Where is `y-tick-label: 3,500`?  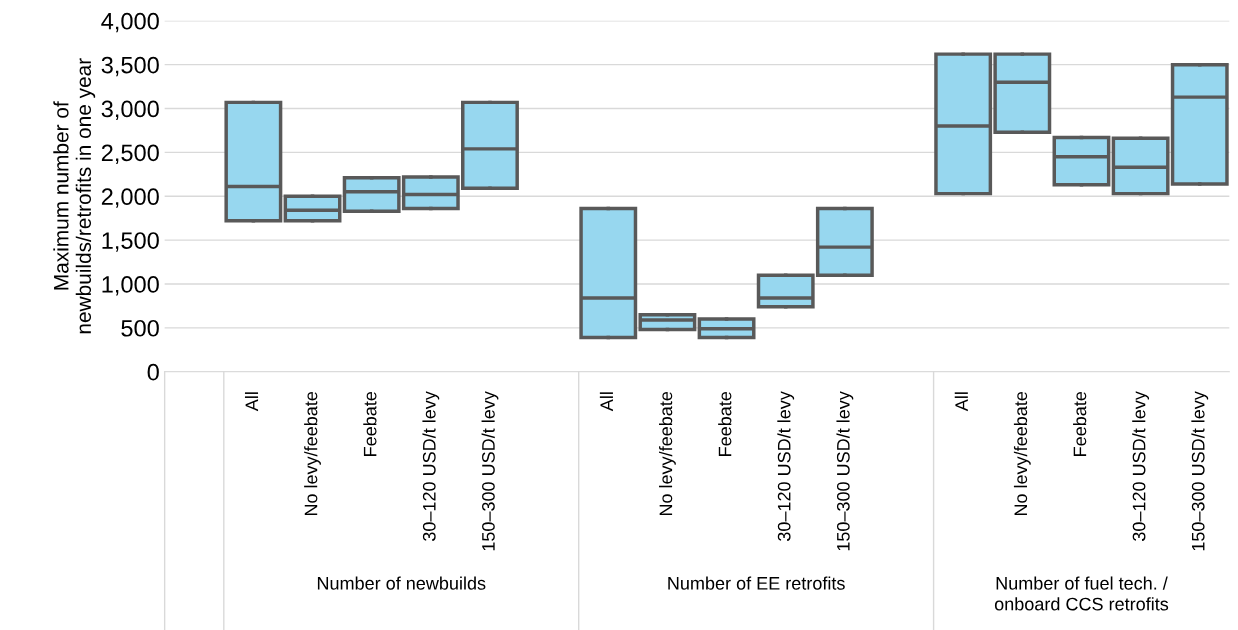 y-tick-label: 3,500 is located at coordinates (130, 66).